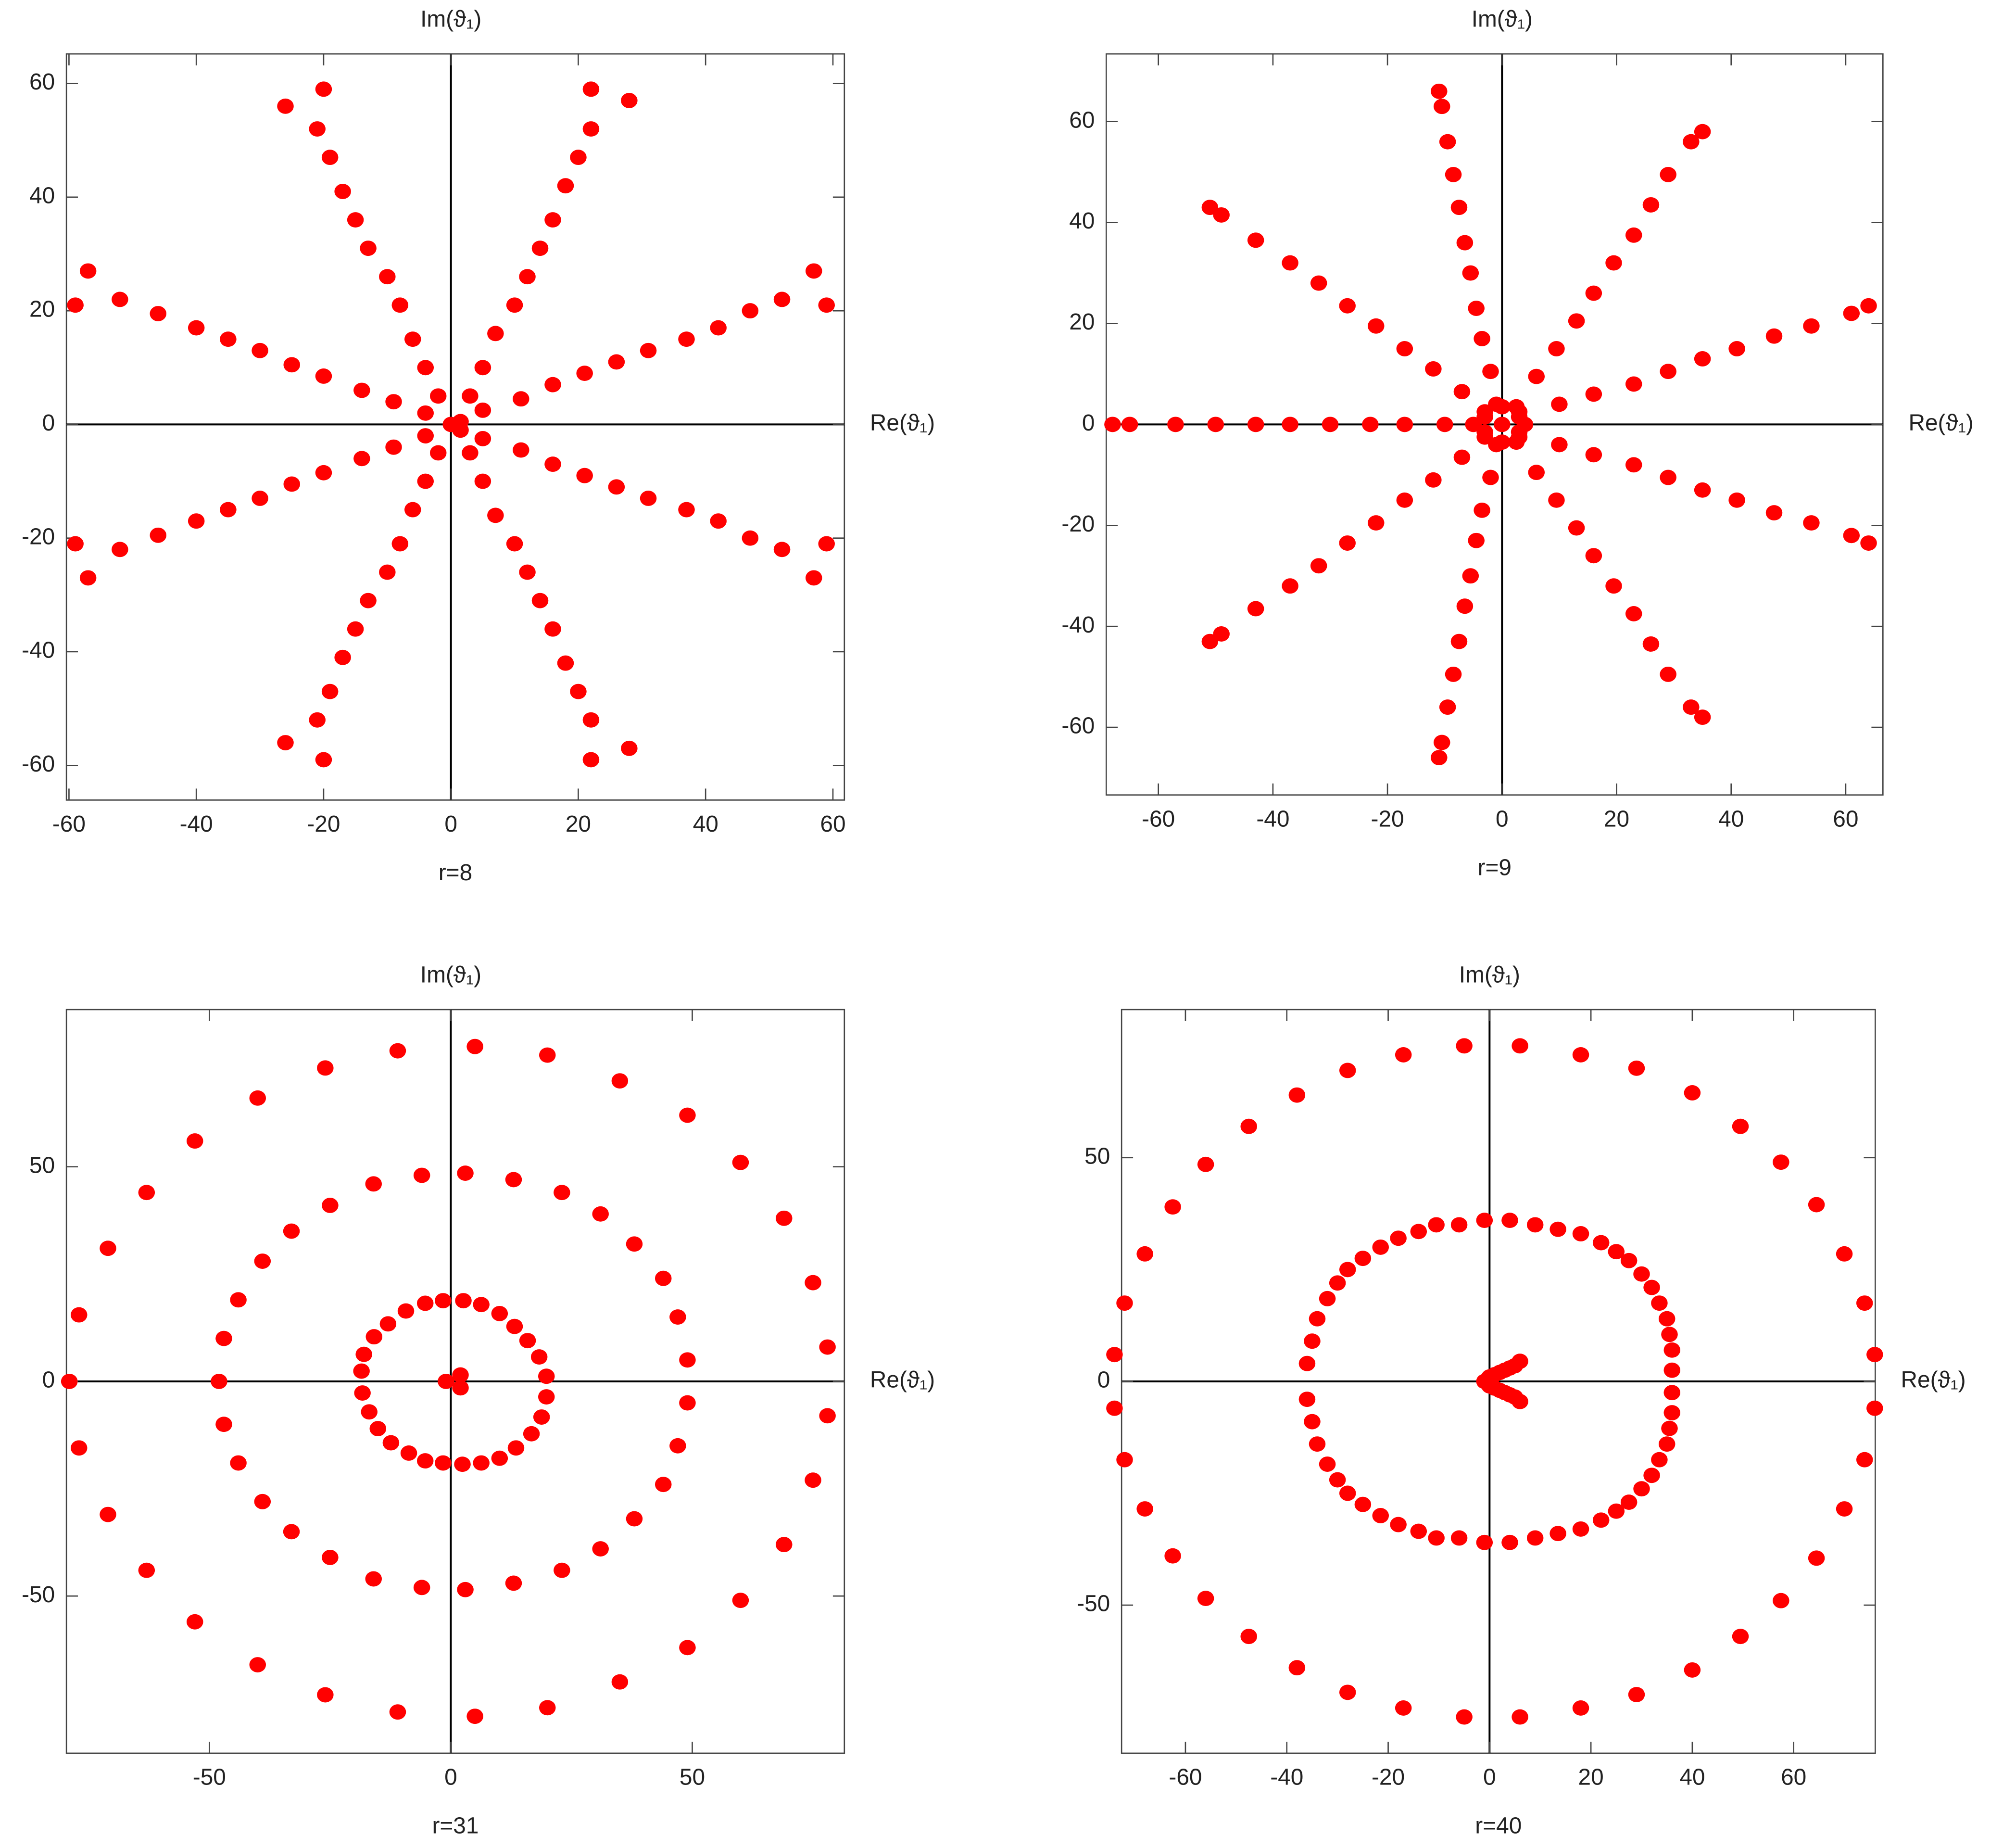 This screenshot has height=1848, width=2003. I want to click on y-tick-label: 50, so click(42, 1165).